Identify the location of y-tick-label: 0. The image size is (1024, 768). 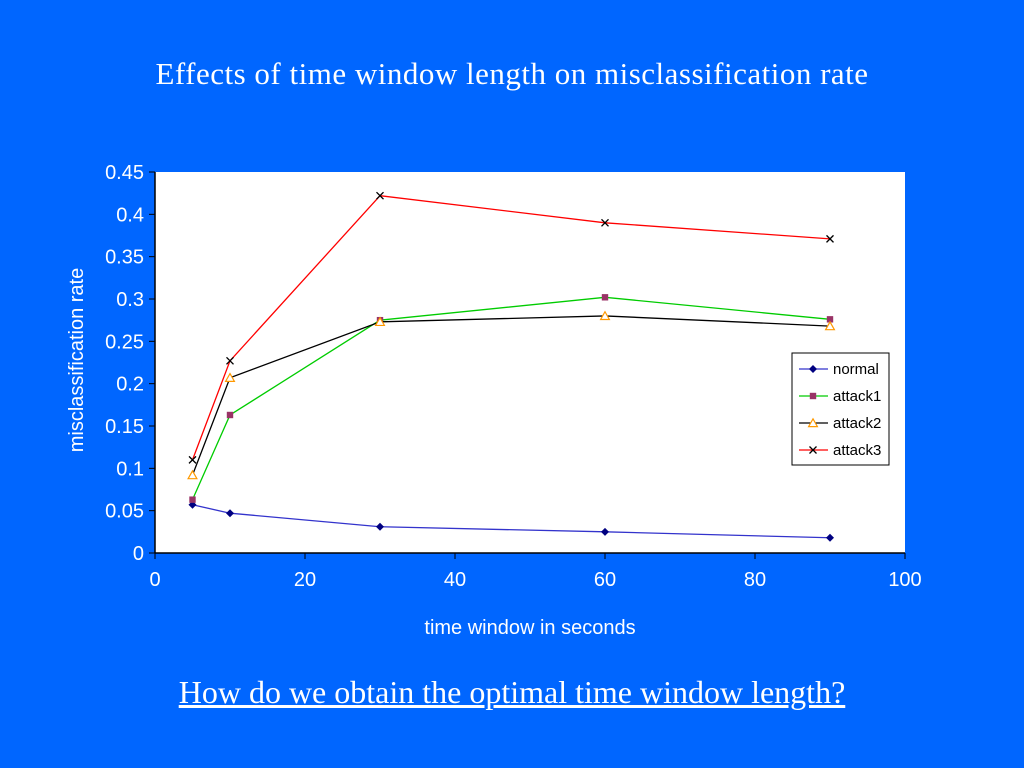
(138, 554).